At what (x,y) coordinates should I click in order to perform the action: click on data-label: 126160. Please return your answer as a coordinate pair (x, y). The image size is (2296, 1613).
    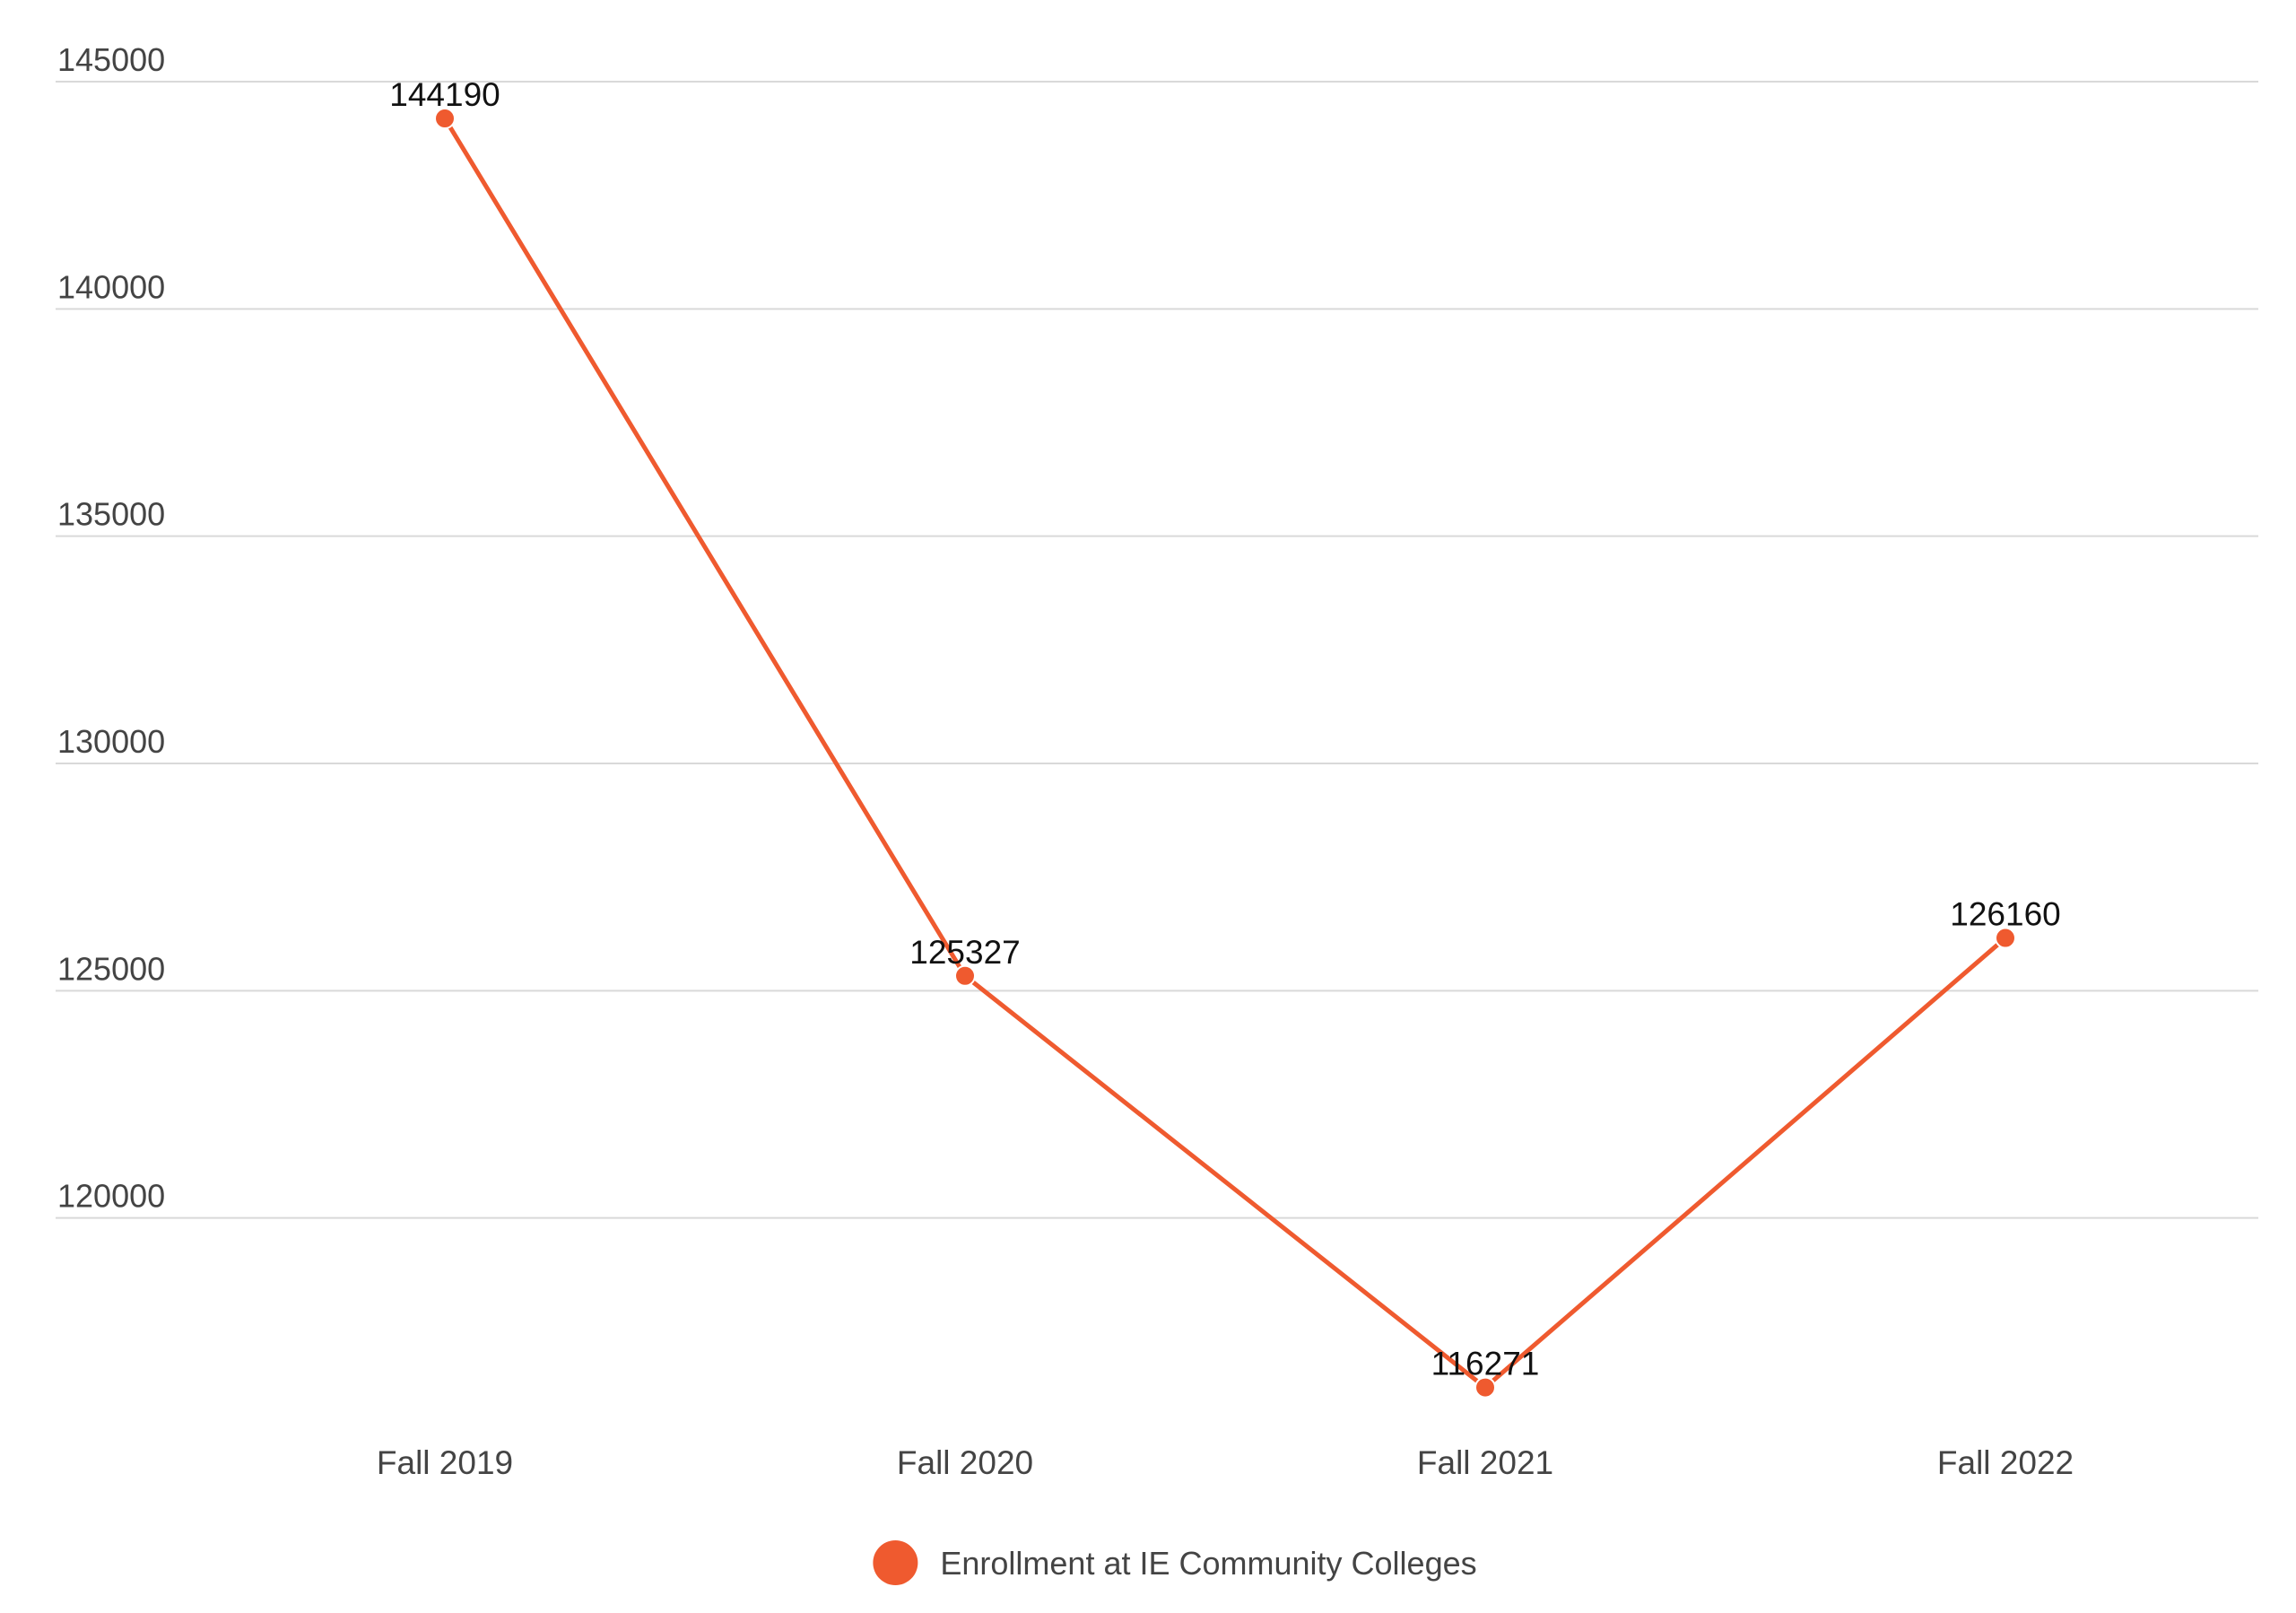
    Looking at the image, I should click on (2005, 914).